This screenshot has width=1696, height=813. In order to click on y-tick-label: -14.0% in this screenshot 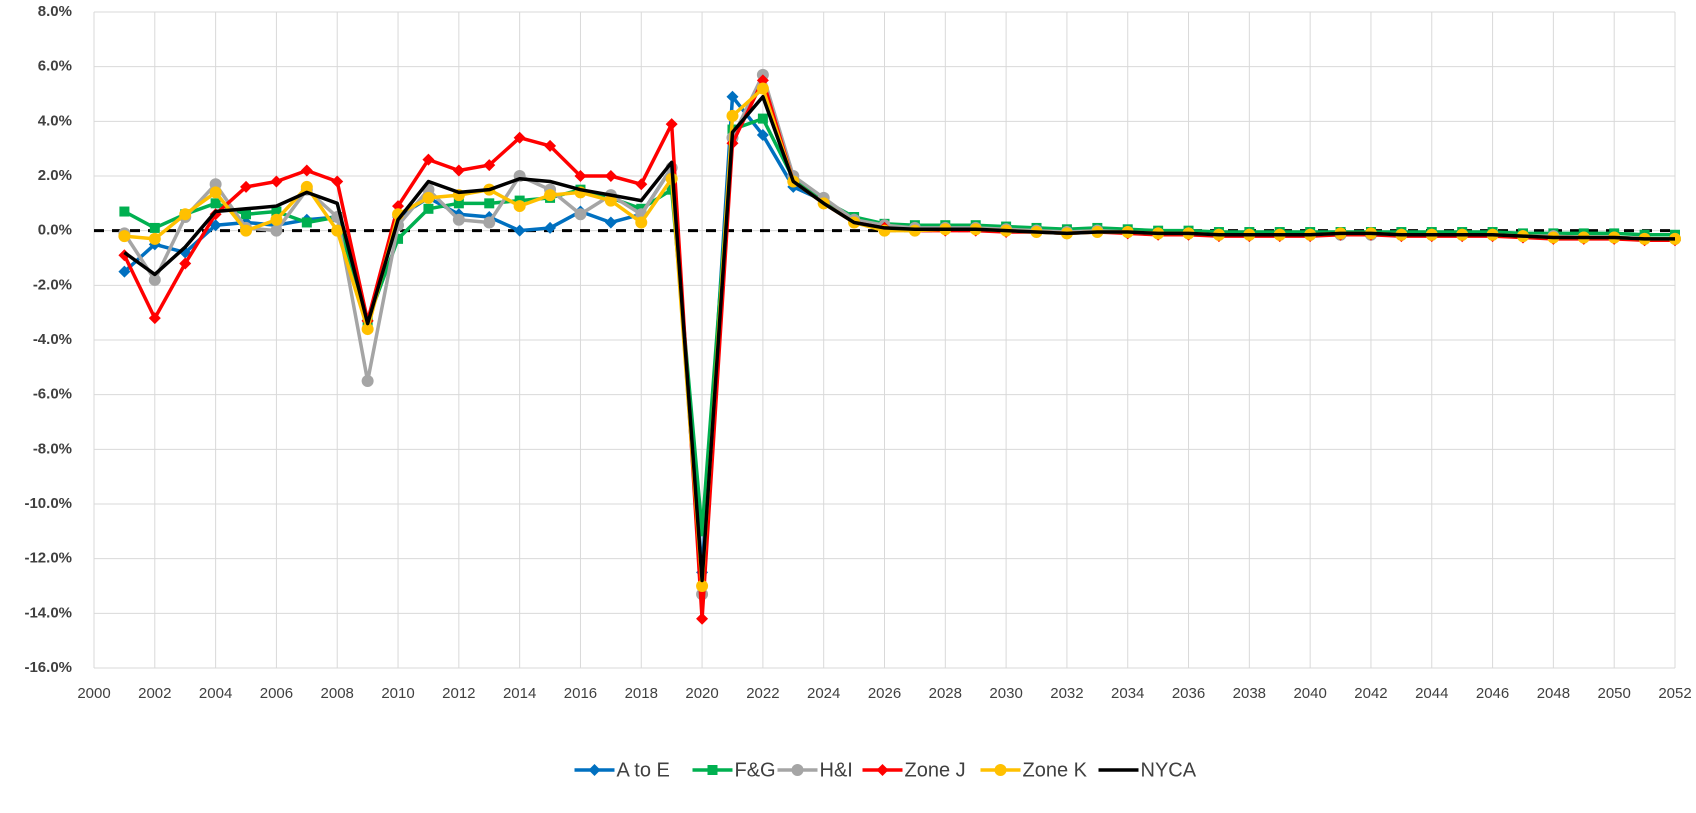, I will do `click(48, 612)`.